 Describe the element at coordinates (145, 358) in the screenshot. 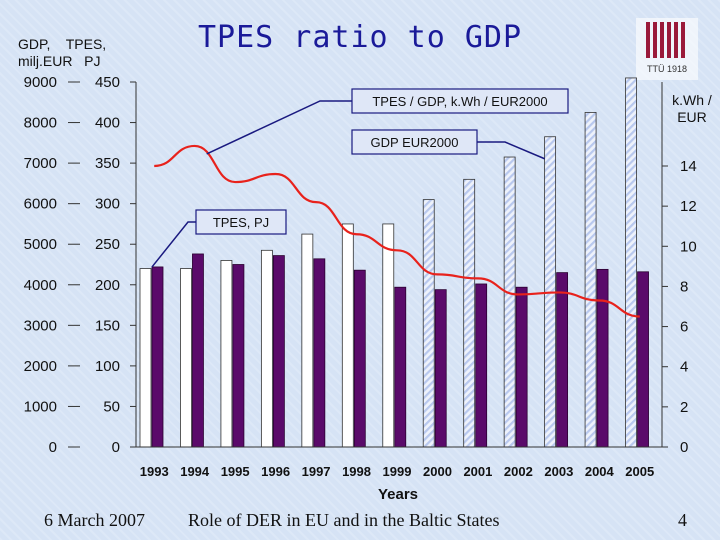

I see `gdp-bar-1993` at that location.